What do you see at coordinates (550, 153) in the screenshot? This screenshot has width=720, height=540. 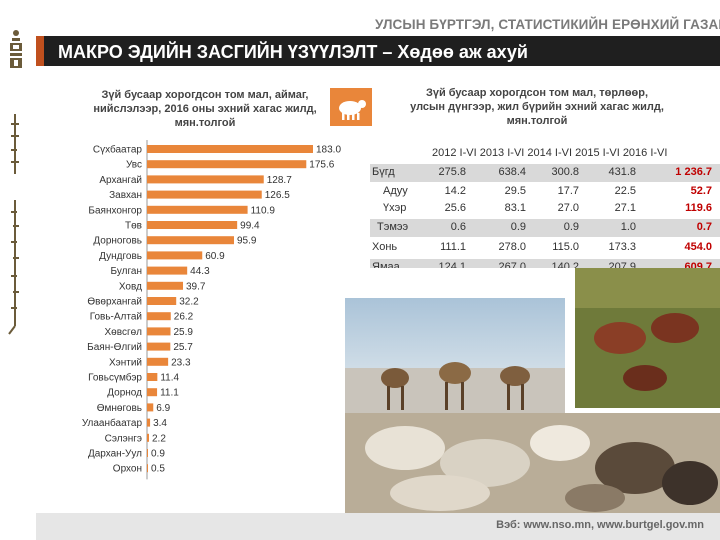 I see `table-column-header: 2014 I-VI` at bounding box center [550, 153].